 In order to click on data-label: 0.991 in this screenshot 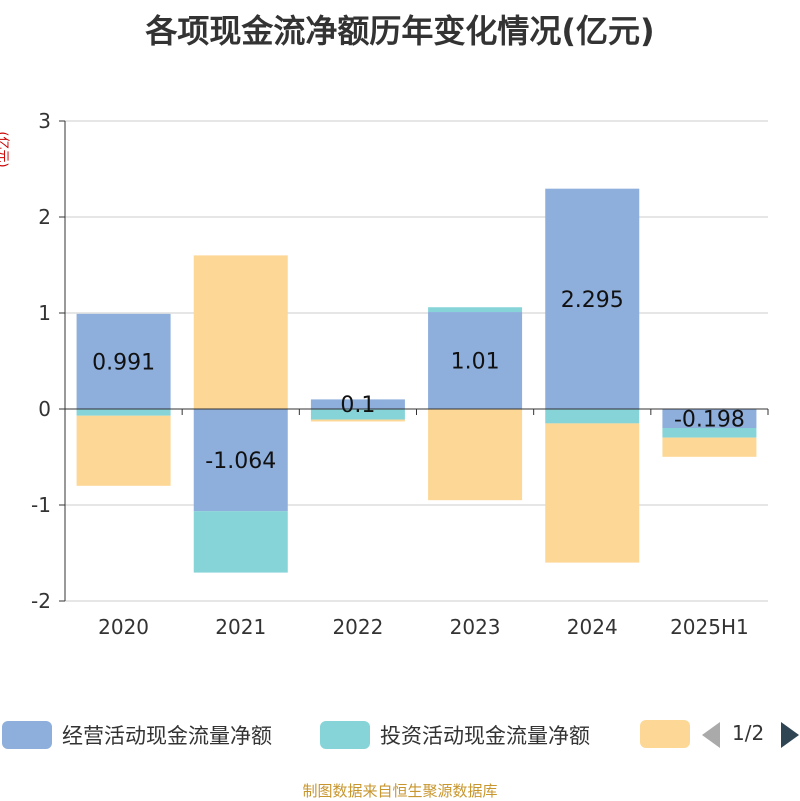, I will do `click(123, 362)`.